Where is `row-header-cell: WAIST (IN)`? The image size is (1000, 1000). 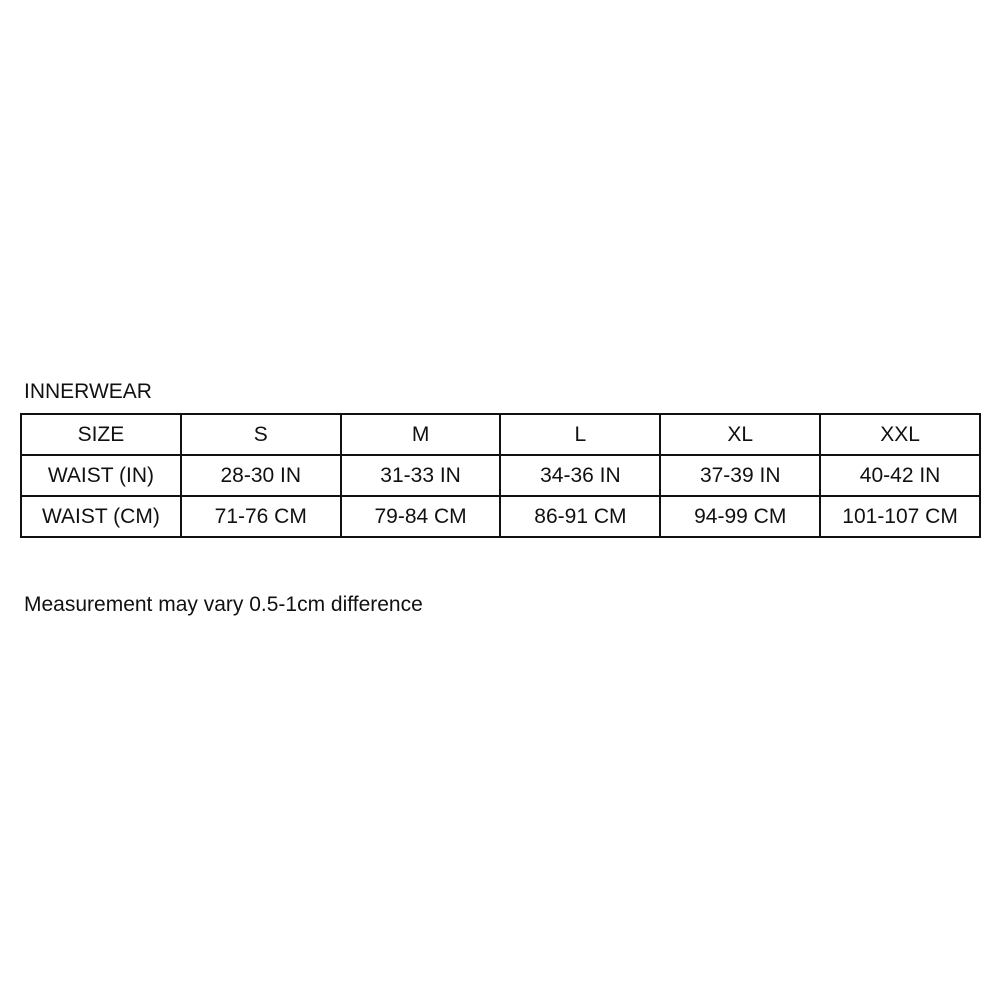
row-header-cell: WAIST (IN) is located at coordinates (101, 475).